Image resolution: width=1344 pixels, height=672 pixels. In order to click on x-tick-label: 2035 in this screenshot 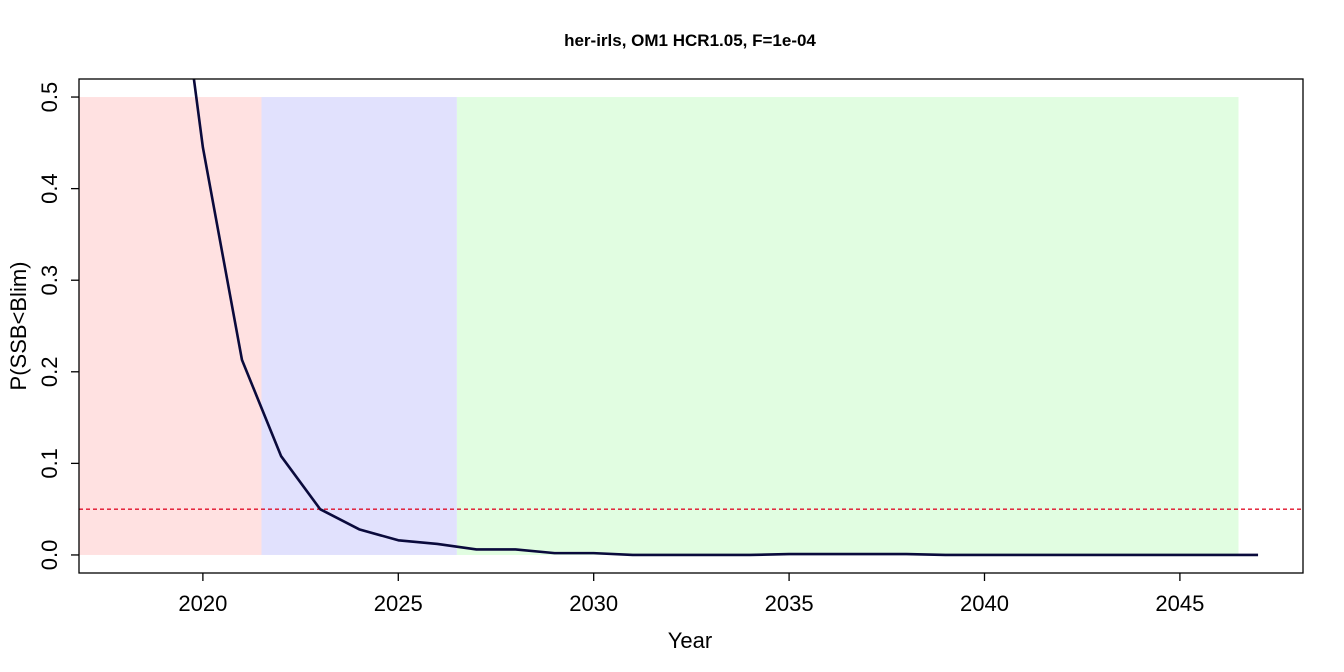, I will do `click(789, 603)`.